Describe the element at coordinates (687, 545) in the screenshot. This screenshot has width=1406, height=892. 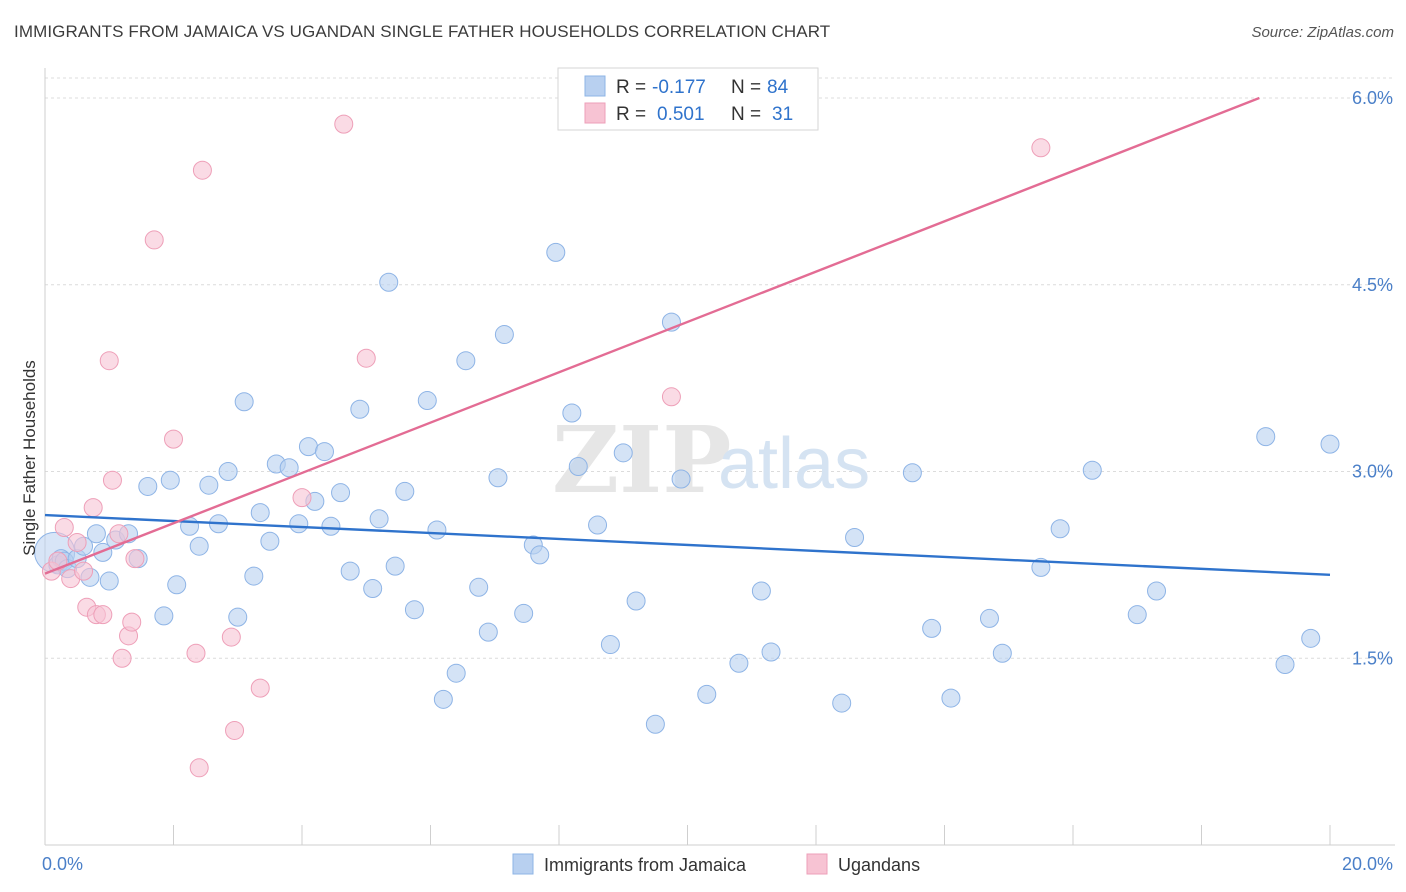
I see `jamaica-trendline` at that location.